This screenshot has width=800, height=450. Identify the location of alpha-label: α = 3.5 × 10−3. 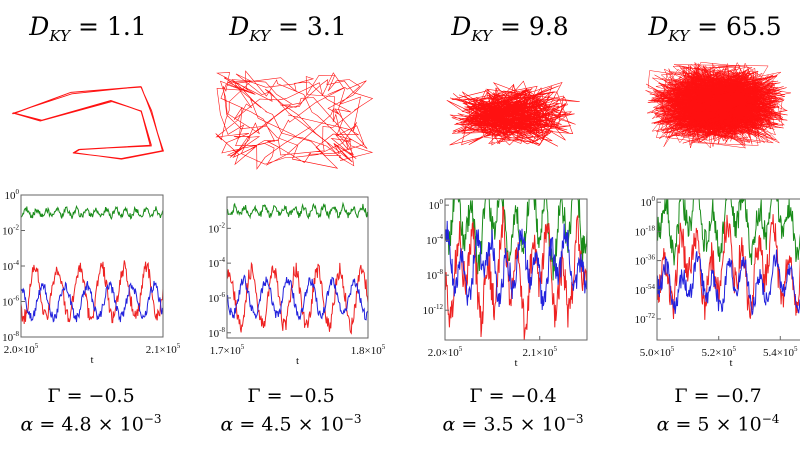
(513, 423).